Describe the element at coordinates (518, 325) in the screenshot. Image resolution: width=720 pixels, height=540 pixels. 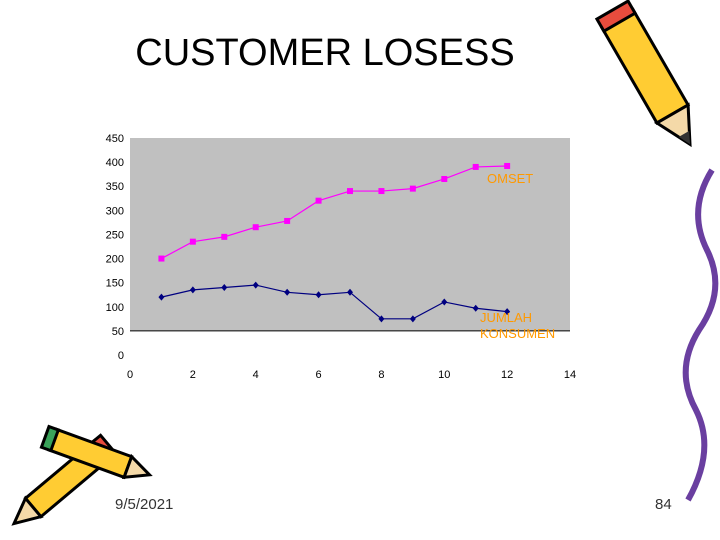
I see `series-label: JUMLAH KONSUMEN` at that location.